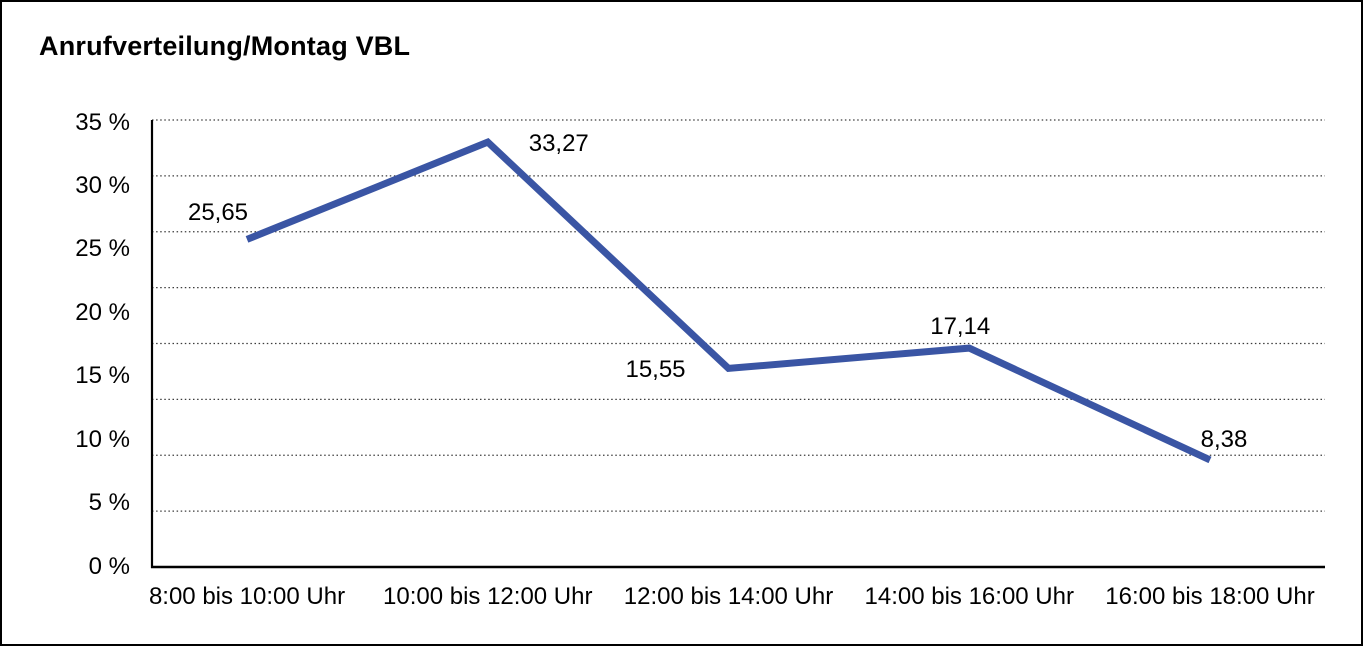 The width and height of the screenshot is (1363, 646). Describe the element at coordinates (1210, 596) in the screenshot. I see `x-axis-category-label: 16:00 bis 18:00 Uhr` at that location.